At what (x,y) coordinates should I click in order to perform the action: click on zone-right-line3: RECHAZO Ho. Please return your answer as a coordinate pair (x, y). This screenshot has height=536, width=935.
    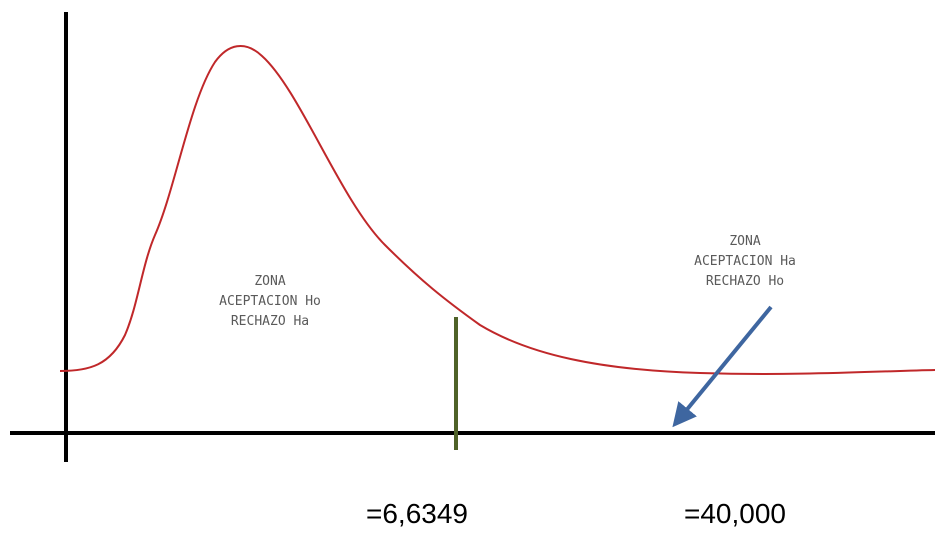
    Looking at the image, I should click on (745, 281).